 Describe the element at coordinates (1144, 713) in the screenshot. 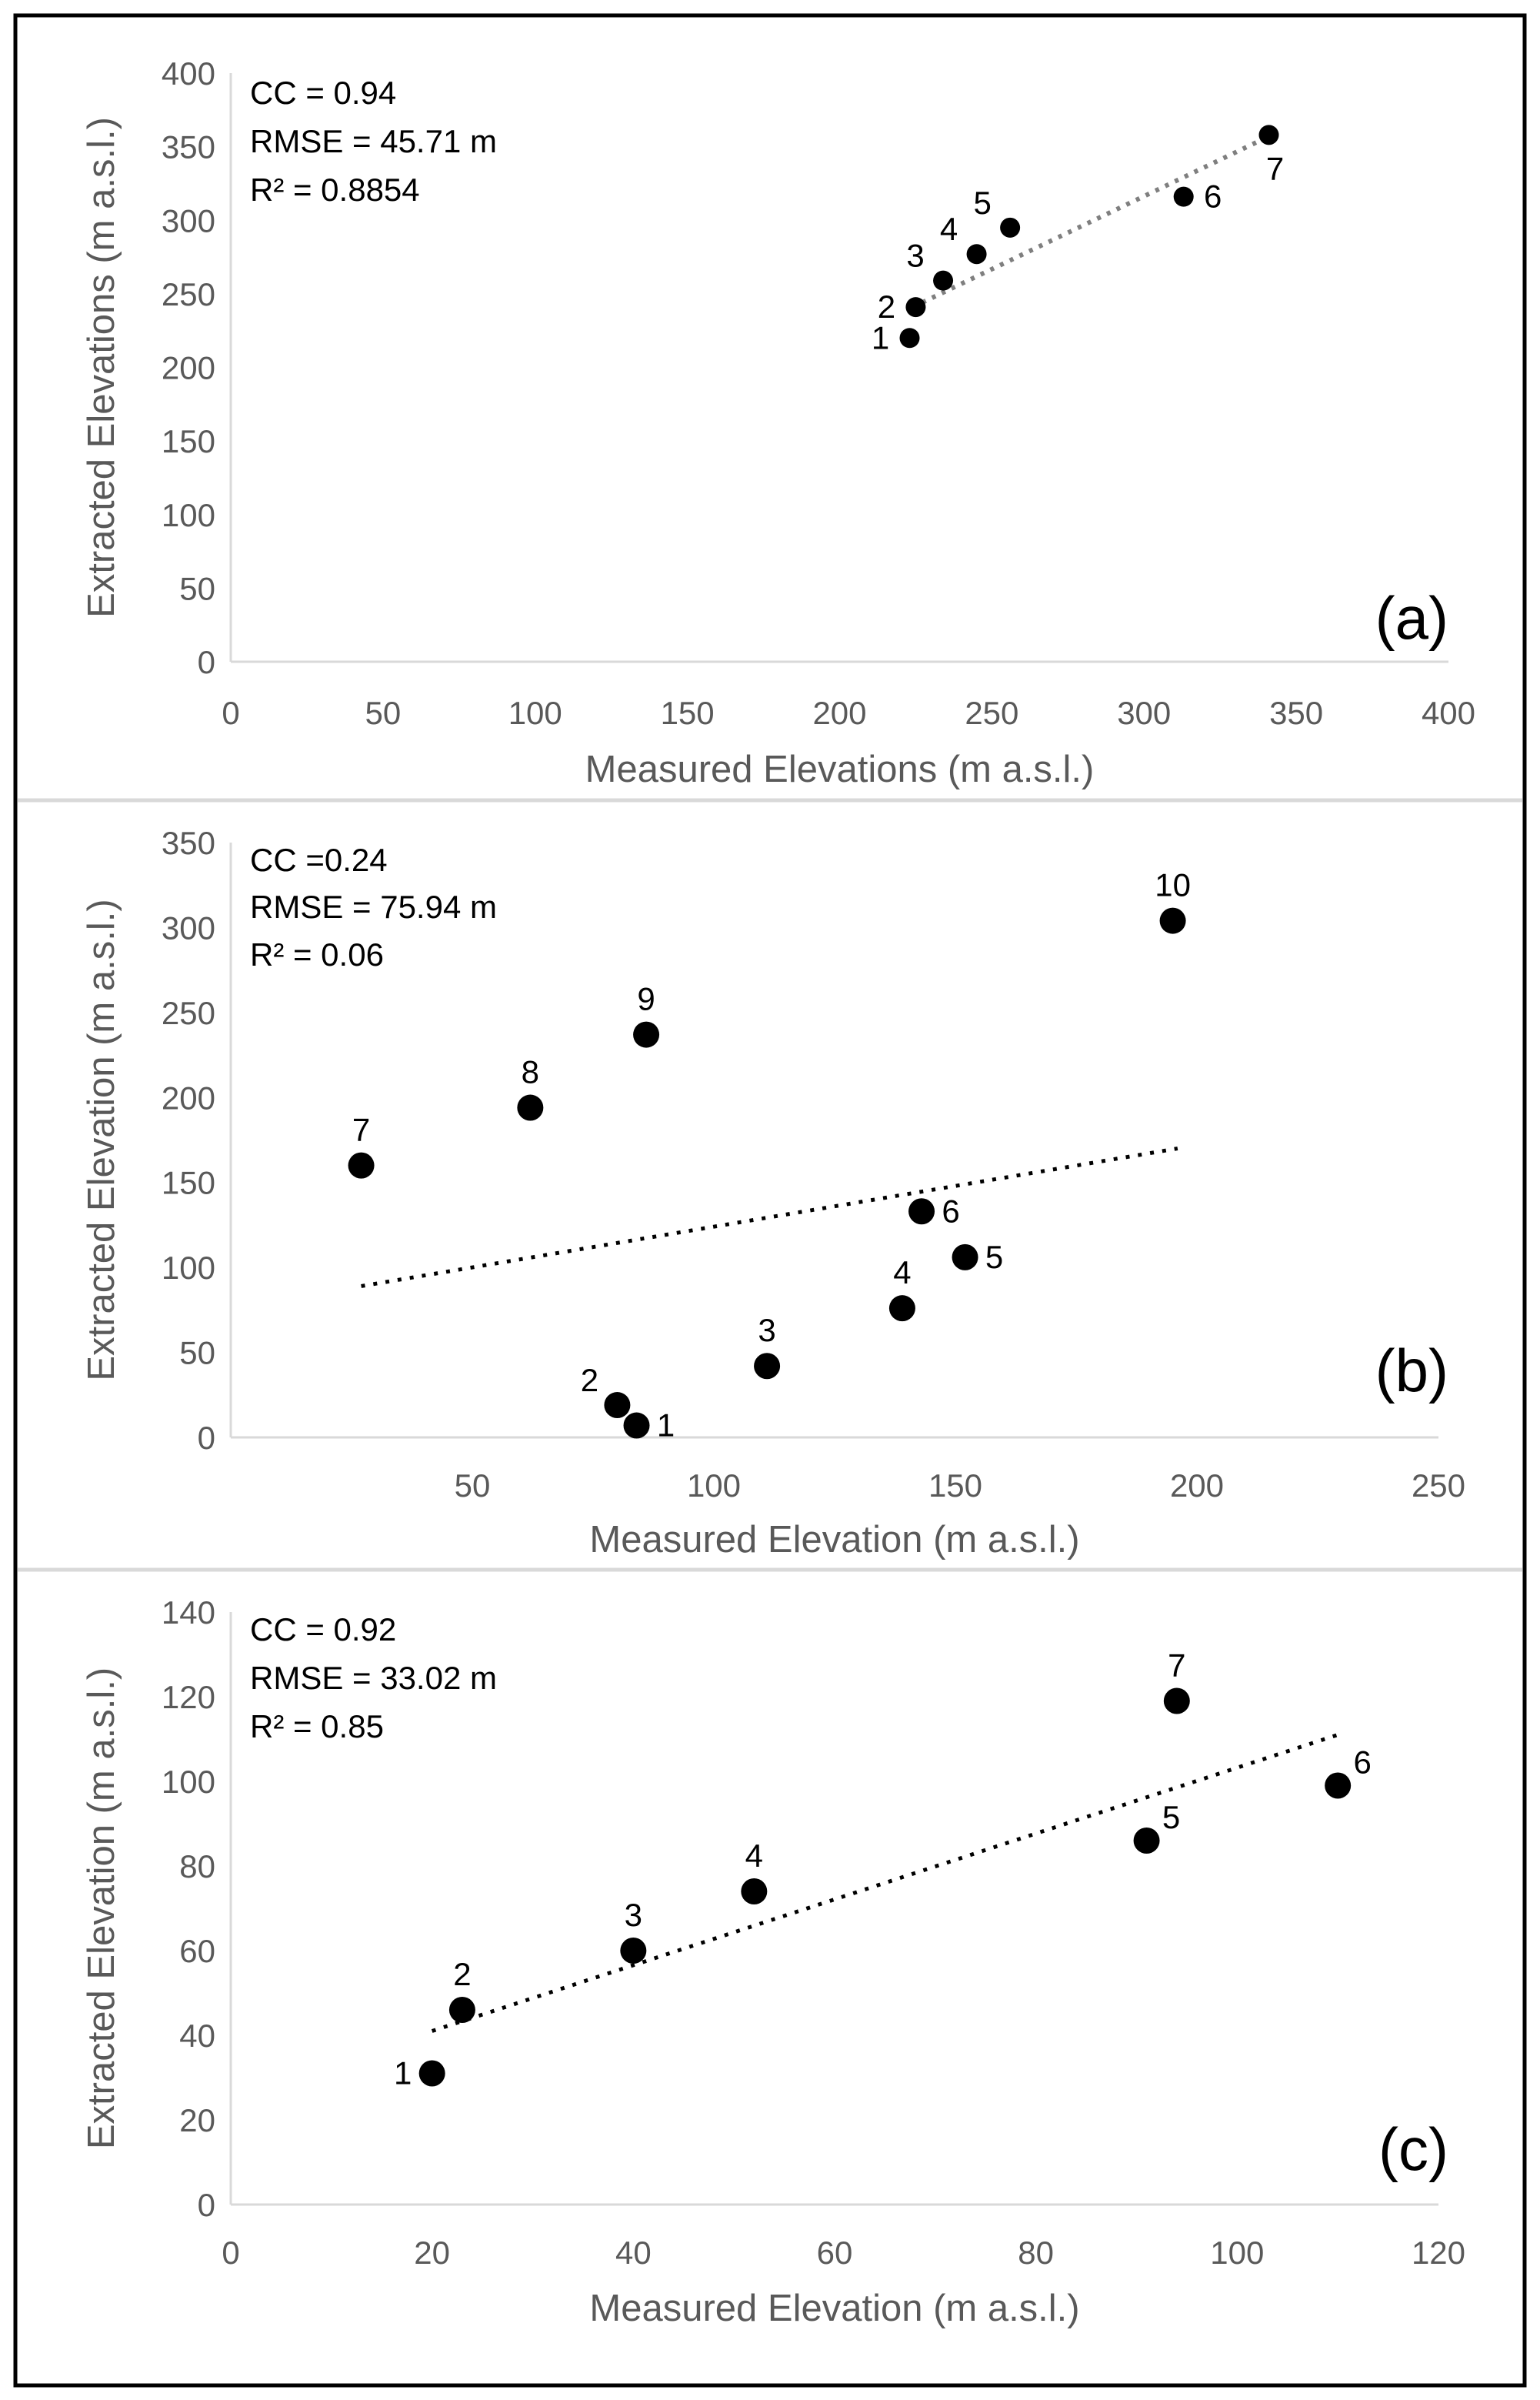

I see `x-tick-label: 300` at that location.